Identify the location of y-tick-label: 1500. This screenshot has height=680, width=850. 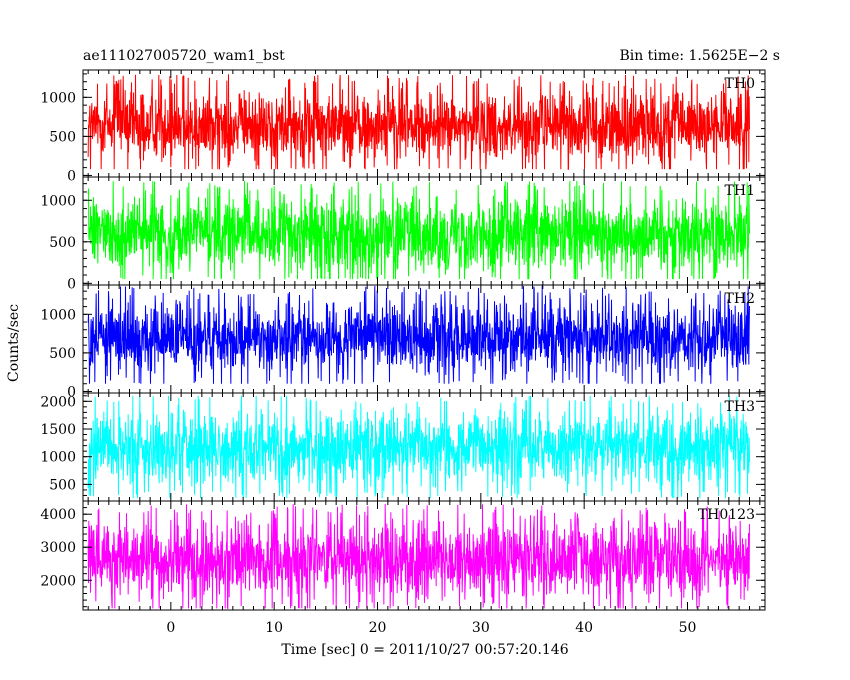
(58, 430).